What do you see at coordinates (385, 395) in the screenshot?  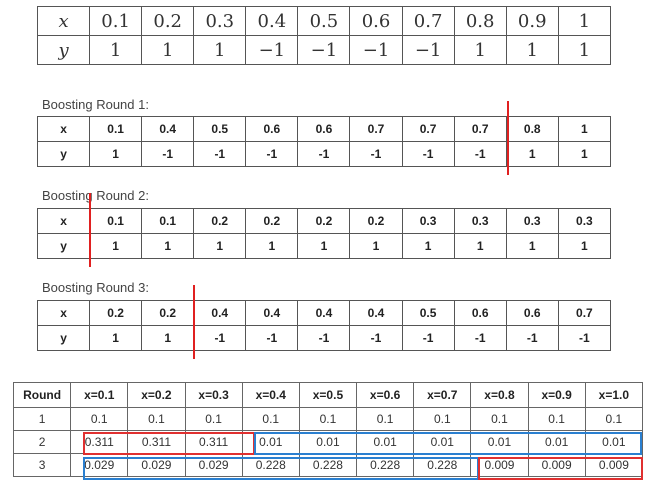 I see `header-cell: x=0.6` at bounding box center [385, 395].